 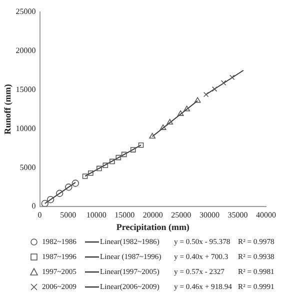 I want to click on x-tick-label: 15000, so click(x=124, y=215).